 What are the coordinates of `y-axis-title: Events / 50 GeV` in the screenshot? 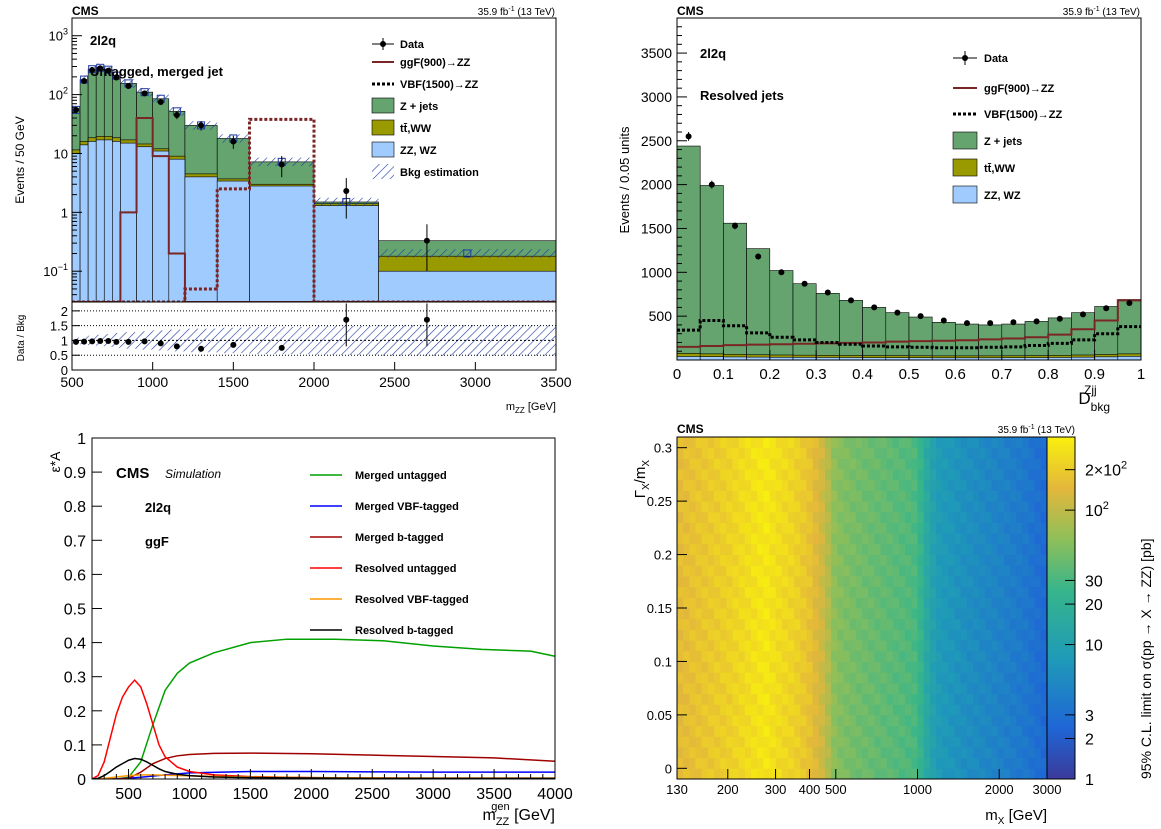 It's located at (20, 159).